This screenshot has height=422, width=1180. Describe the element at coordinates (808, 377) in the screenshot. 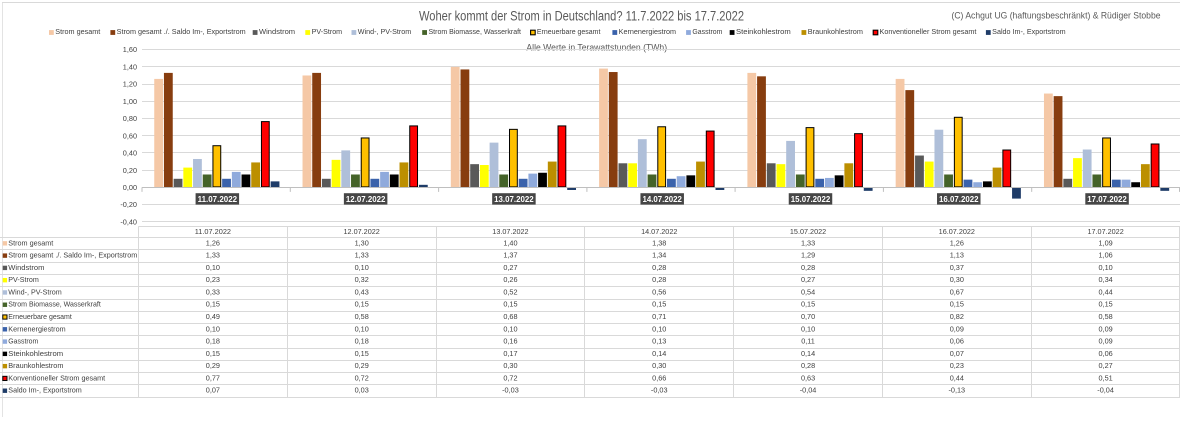

I see `svg-text: 0,63` at that location.